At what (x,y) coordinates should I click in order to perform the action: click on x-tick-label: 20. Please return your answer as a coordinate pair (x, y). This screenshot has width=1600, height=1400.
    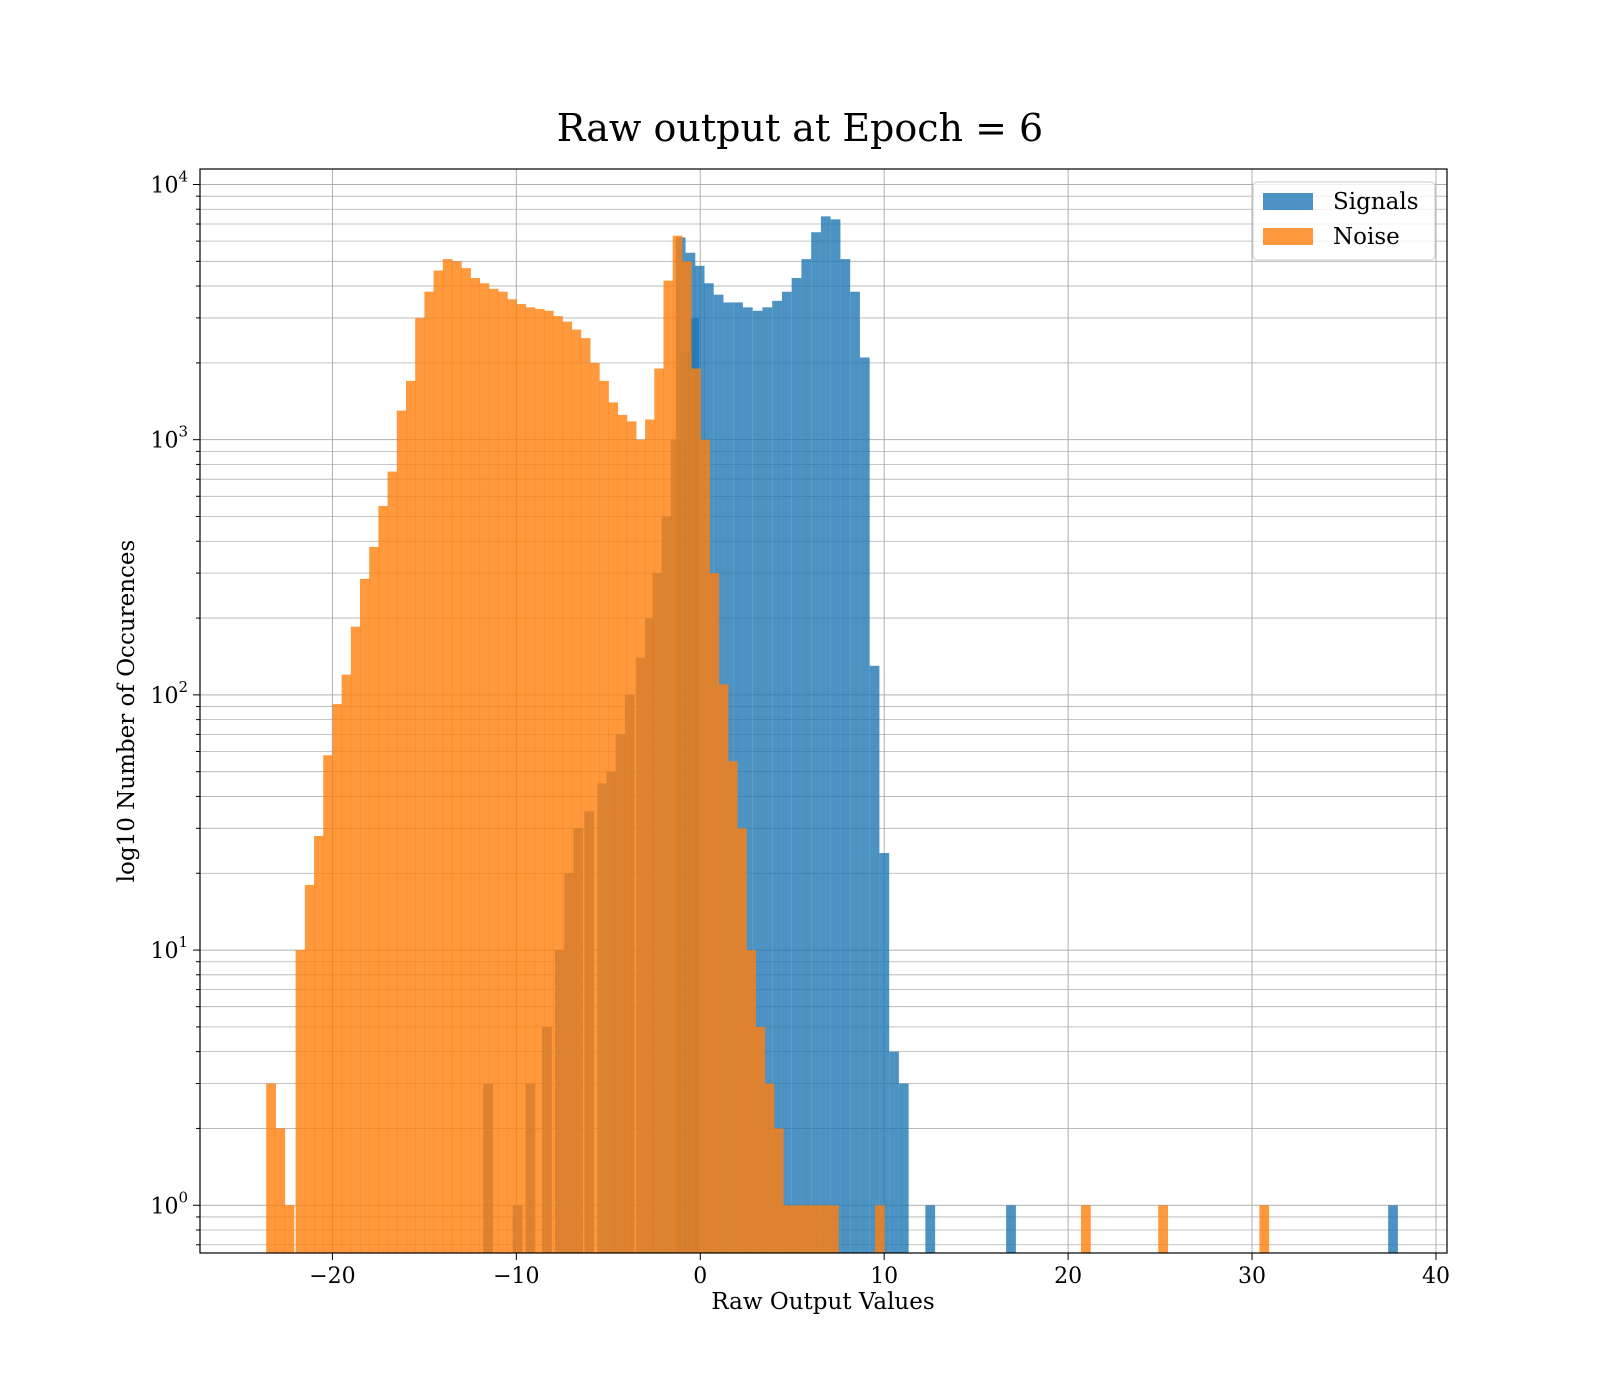
    Looking at the image, I should click on (1068, 1276).